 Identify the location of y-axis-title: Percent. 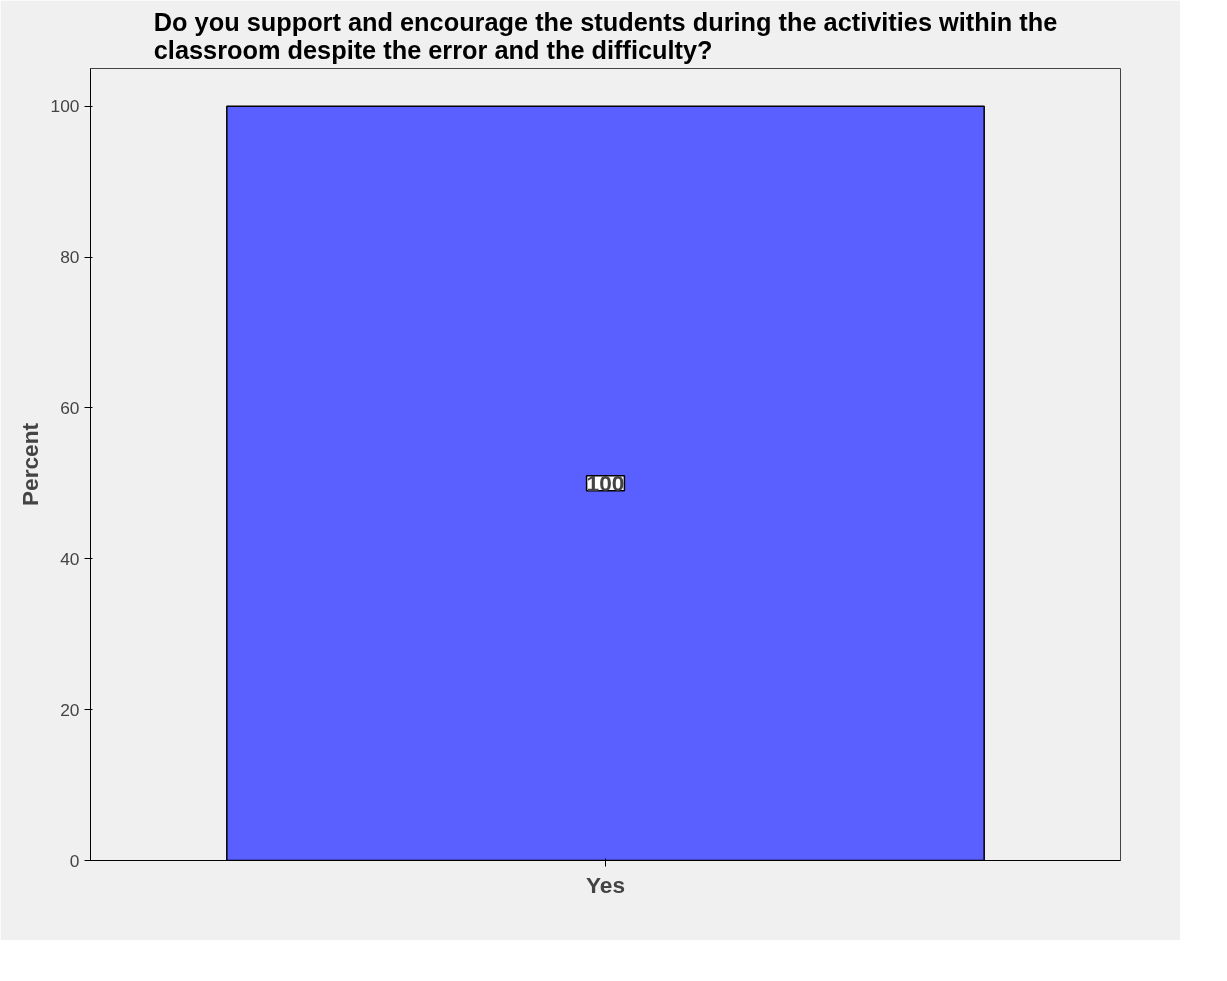
(29, 464).